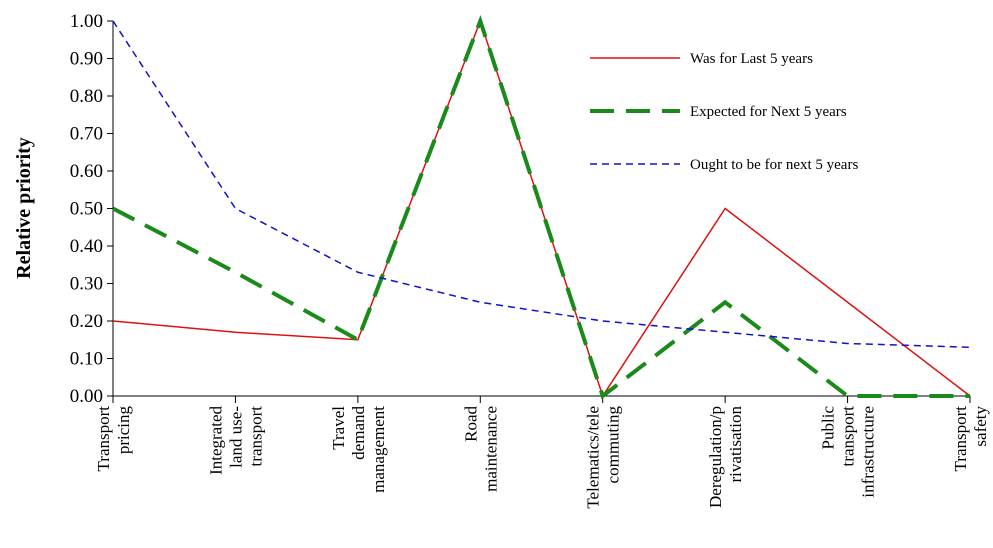 The height and width of the screenshot is (548, 993). Describe the element at coordinates (828, 428) in the screenshot. I see `x-tick-label: Public` at that location.